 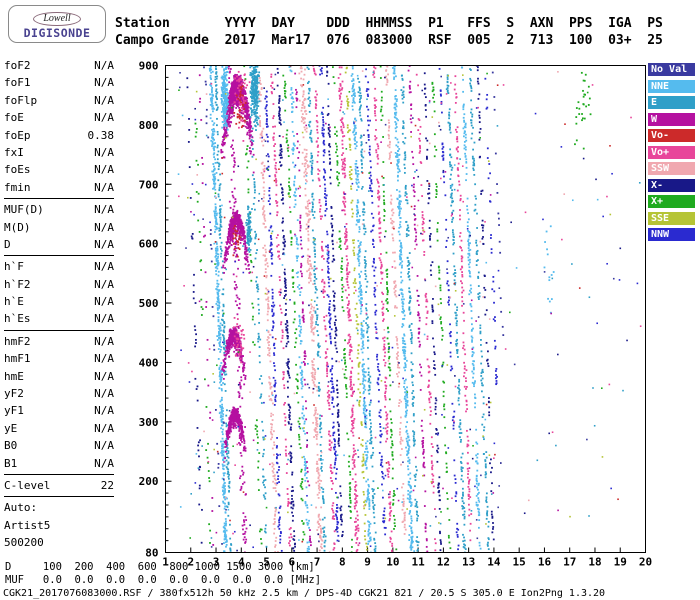 I want to click on param-row-c-level: C-level 22, so click(x=59, y=485).